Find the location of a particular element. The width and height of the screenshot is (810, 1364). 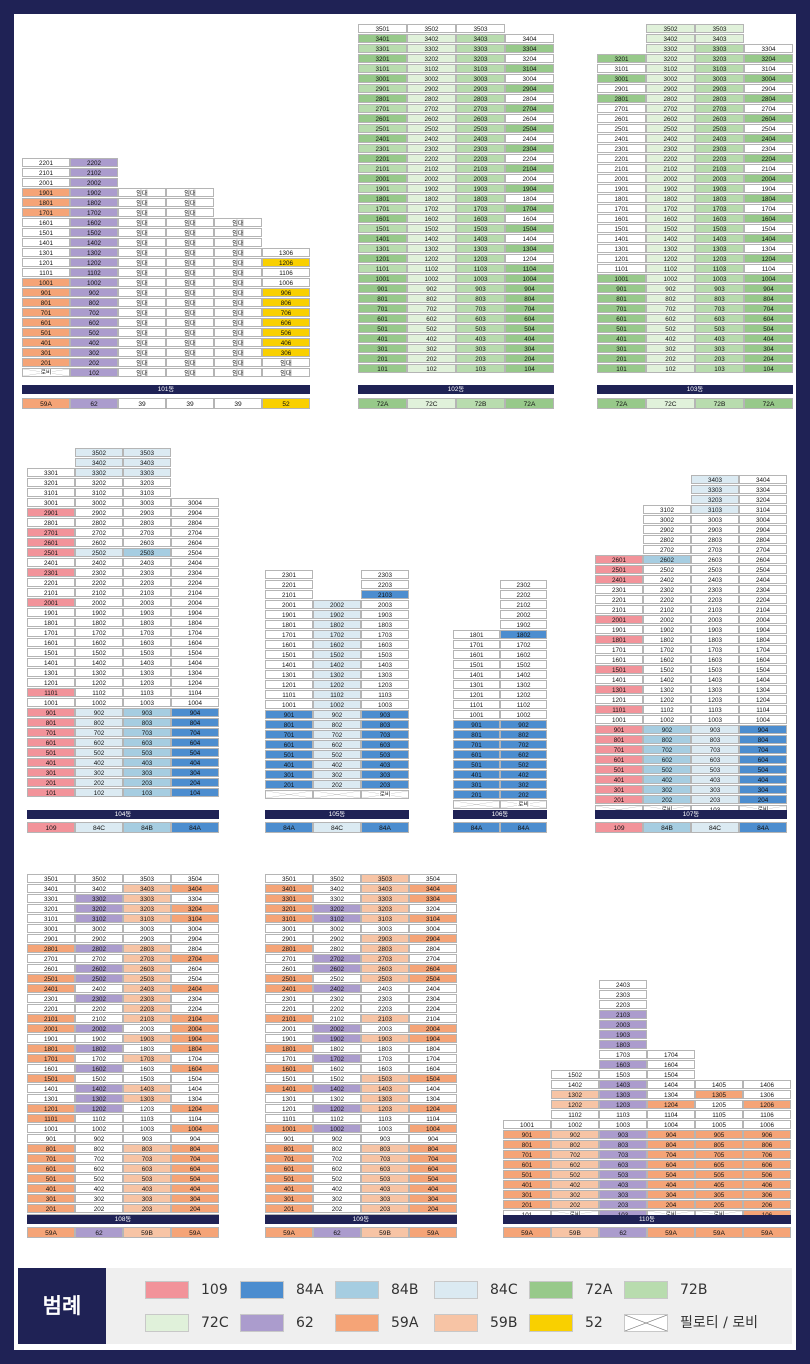

unit-cell: 2003 is located at coordinates (623, 1024).